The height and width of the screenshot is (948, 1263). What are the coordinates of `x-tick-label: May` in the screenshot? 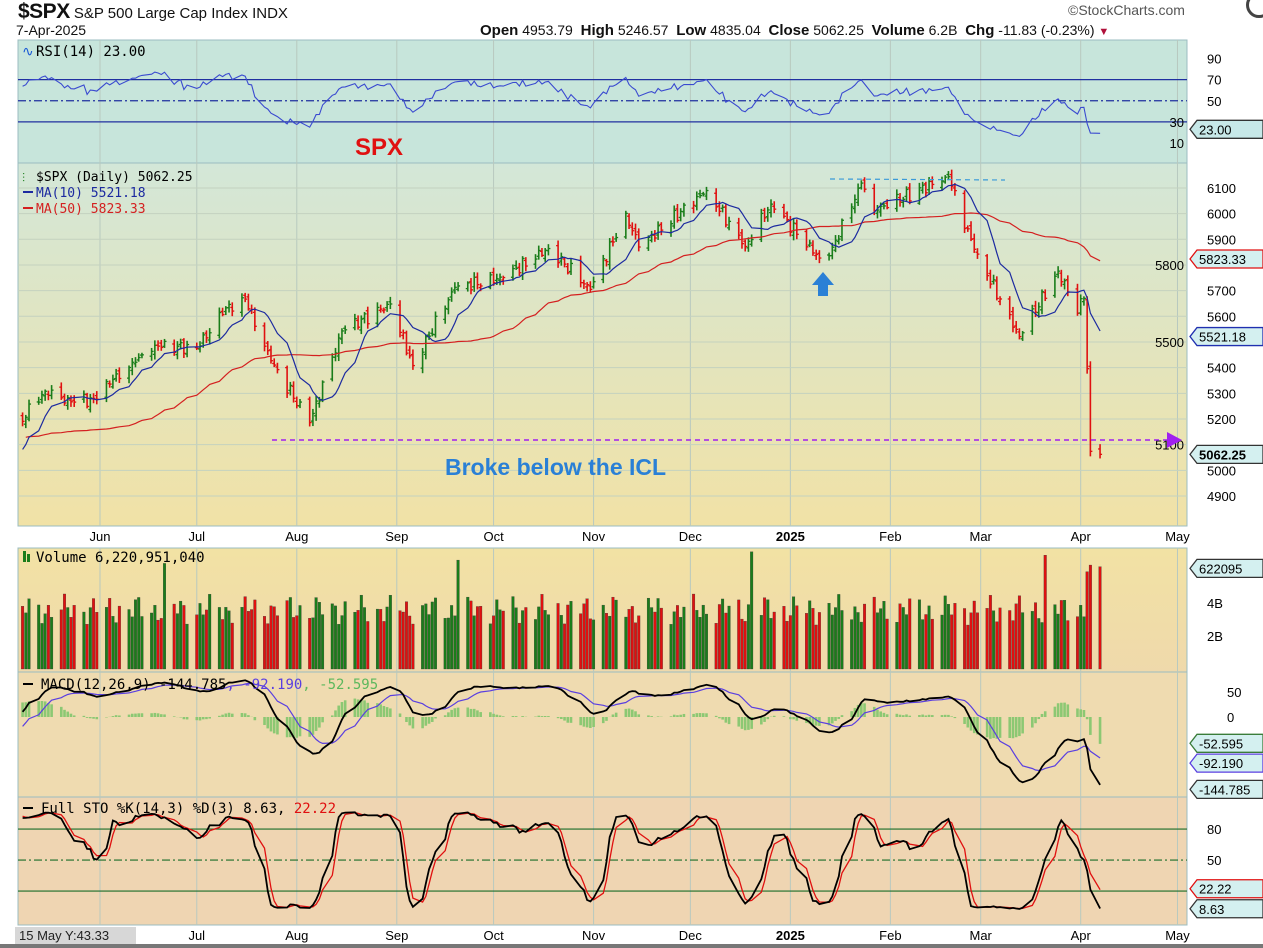 It's located at (1177, 935).